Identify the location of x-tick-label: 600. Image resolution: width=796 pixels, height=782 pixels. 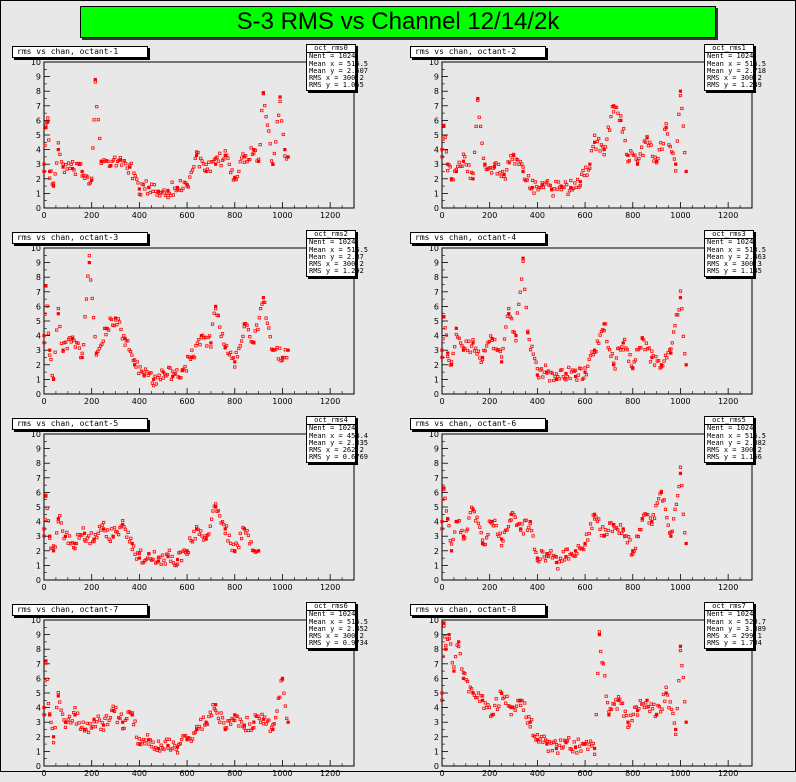
(584, 401).